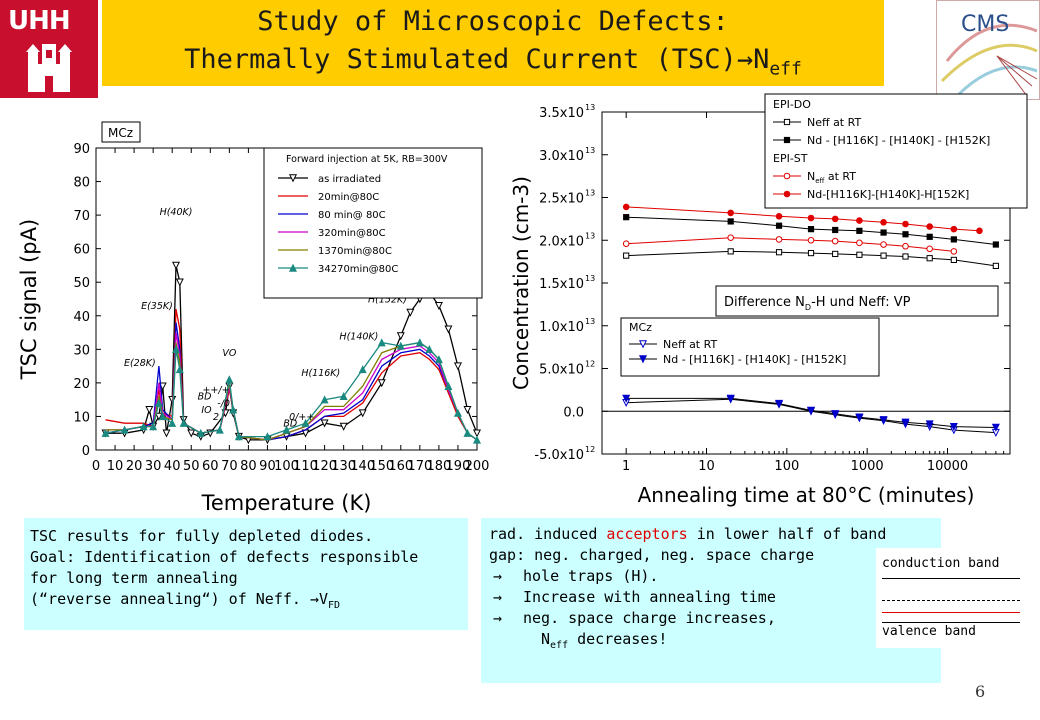 The height and width of the screenshot is (720, 1040). Describe the element at coordinates (989, 55) in the screenshot. I see `cms-logo-graphic: CMS` at that location.